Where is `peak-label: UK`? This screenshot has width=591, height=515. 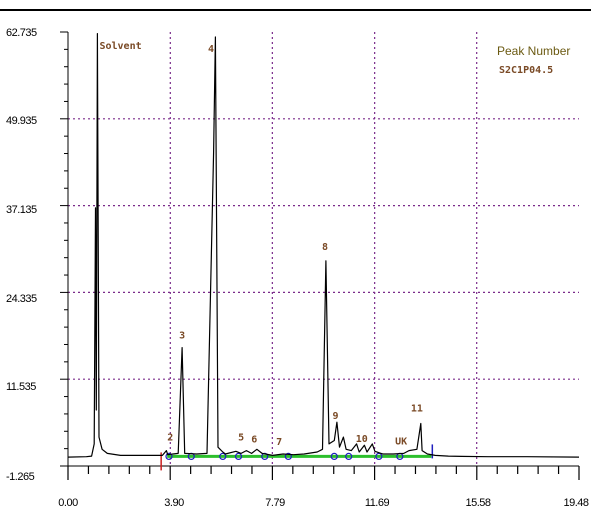
peak-label: UK is located at coordinates (401, 442).